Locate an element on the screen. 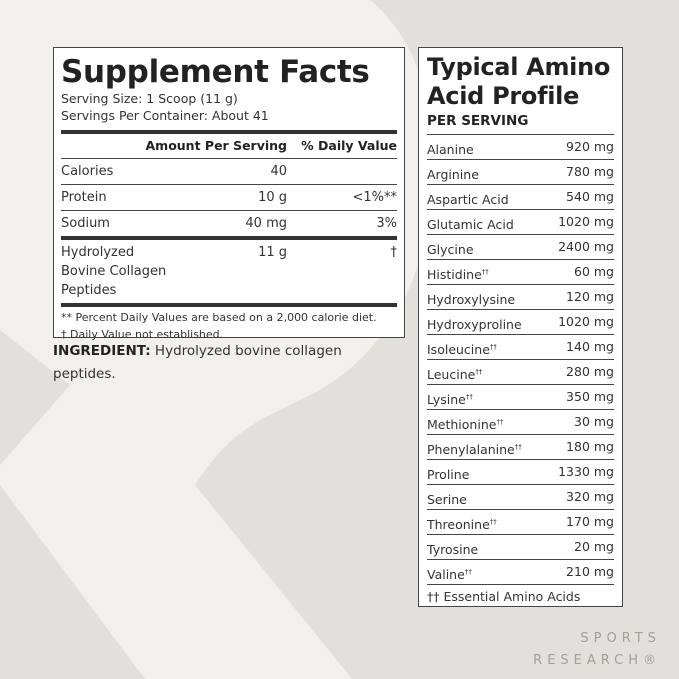 The height and width of the screenshot is (679, 679). amino-footnote: †† Essential Amino Acids is located at coordinates (520, 596).